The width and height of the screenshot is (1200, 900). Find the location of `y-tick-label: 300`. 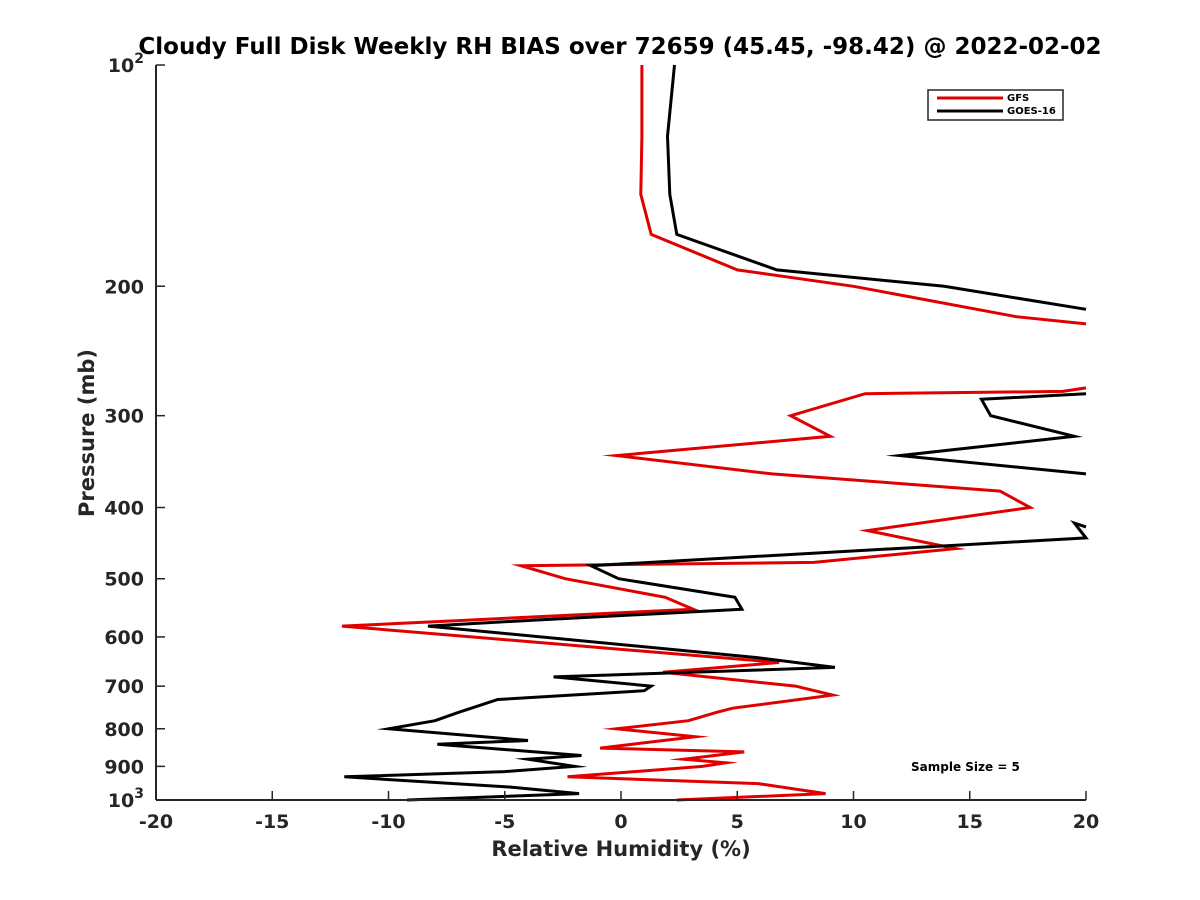

y-tick-label: 300 is located at coordinates (124, 417).